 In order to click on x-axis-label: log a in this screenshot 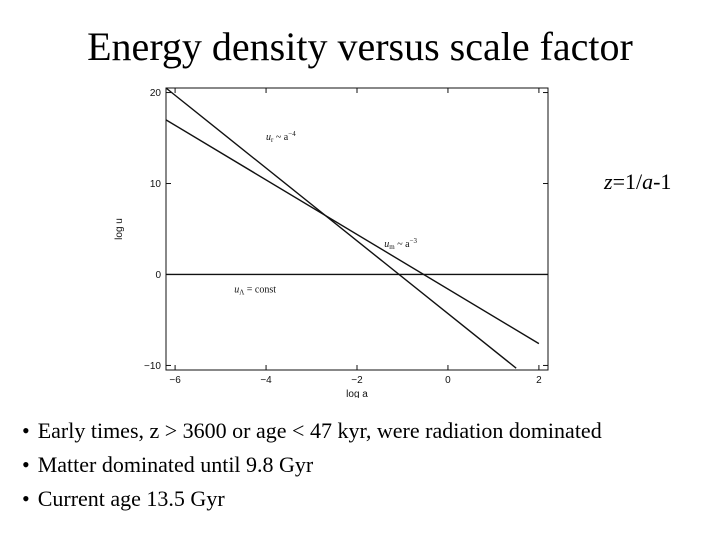, I will do `click(357, 393)`.